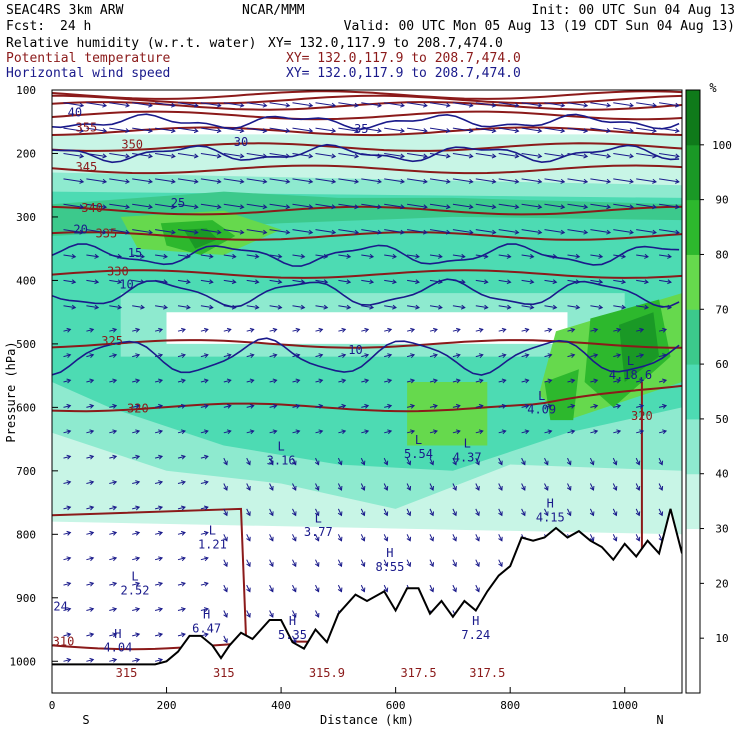  I want to click on forecast-hours: 24 h, so click(75, 26).